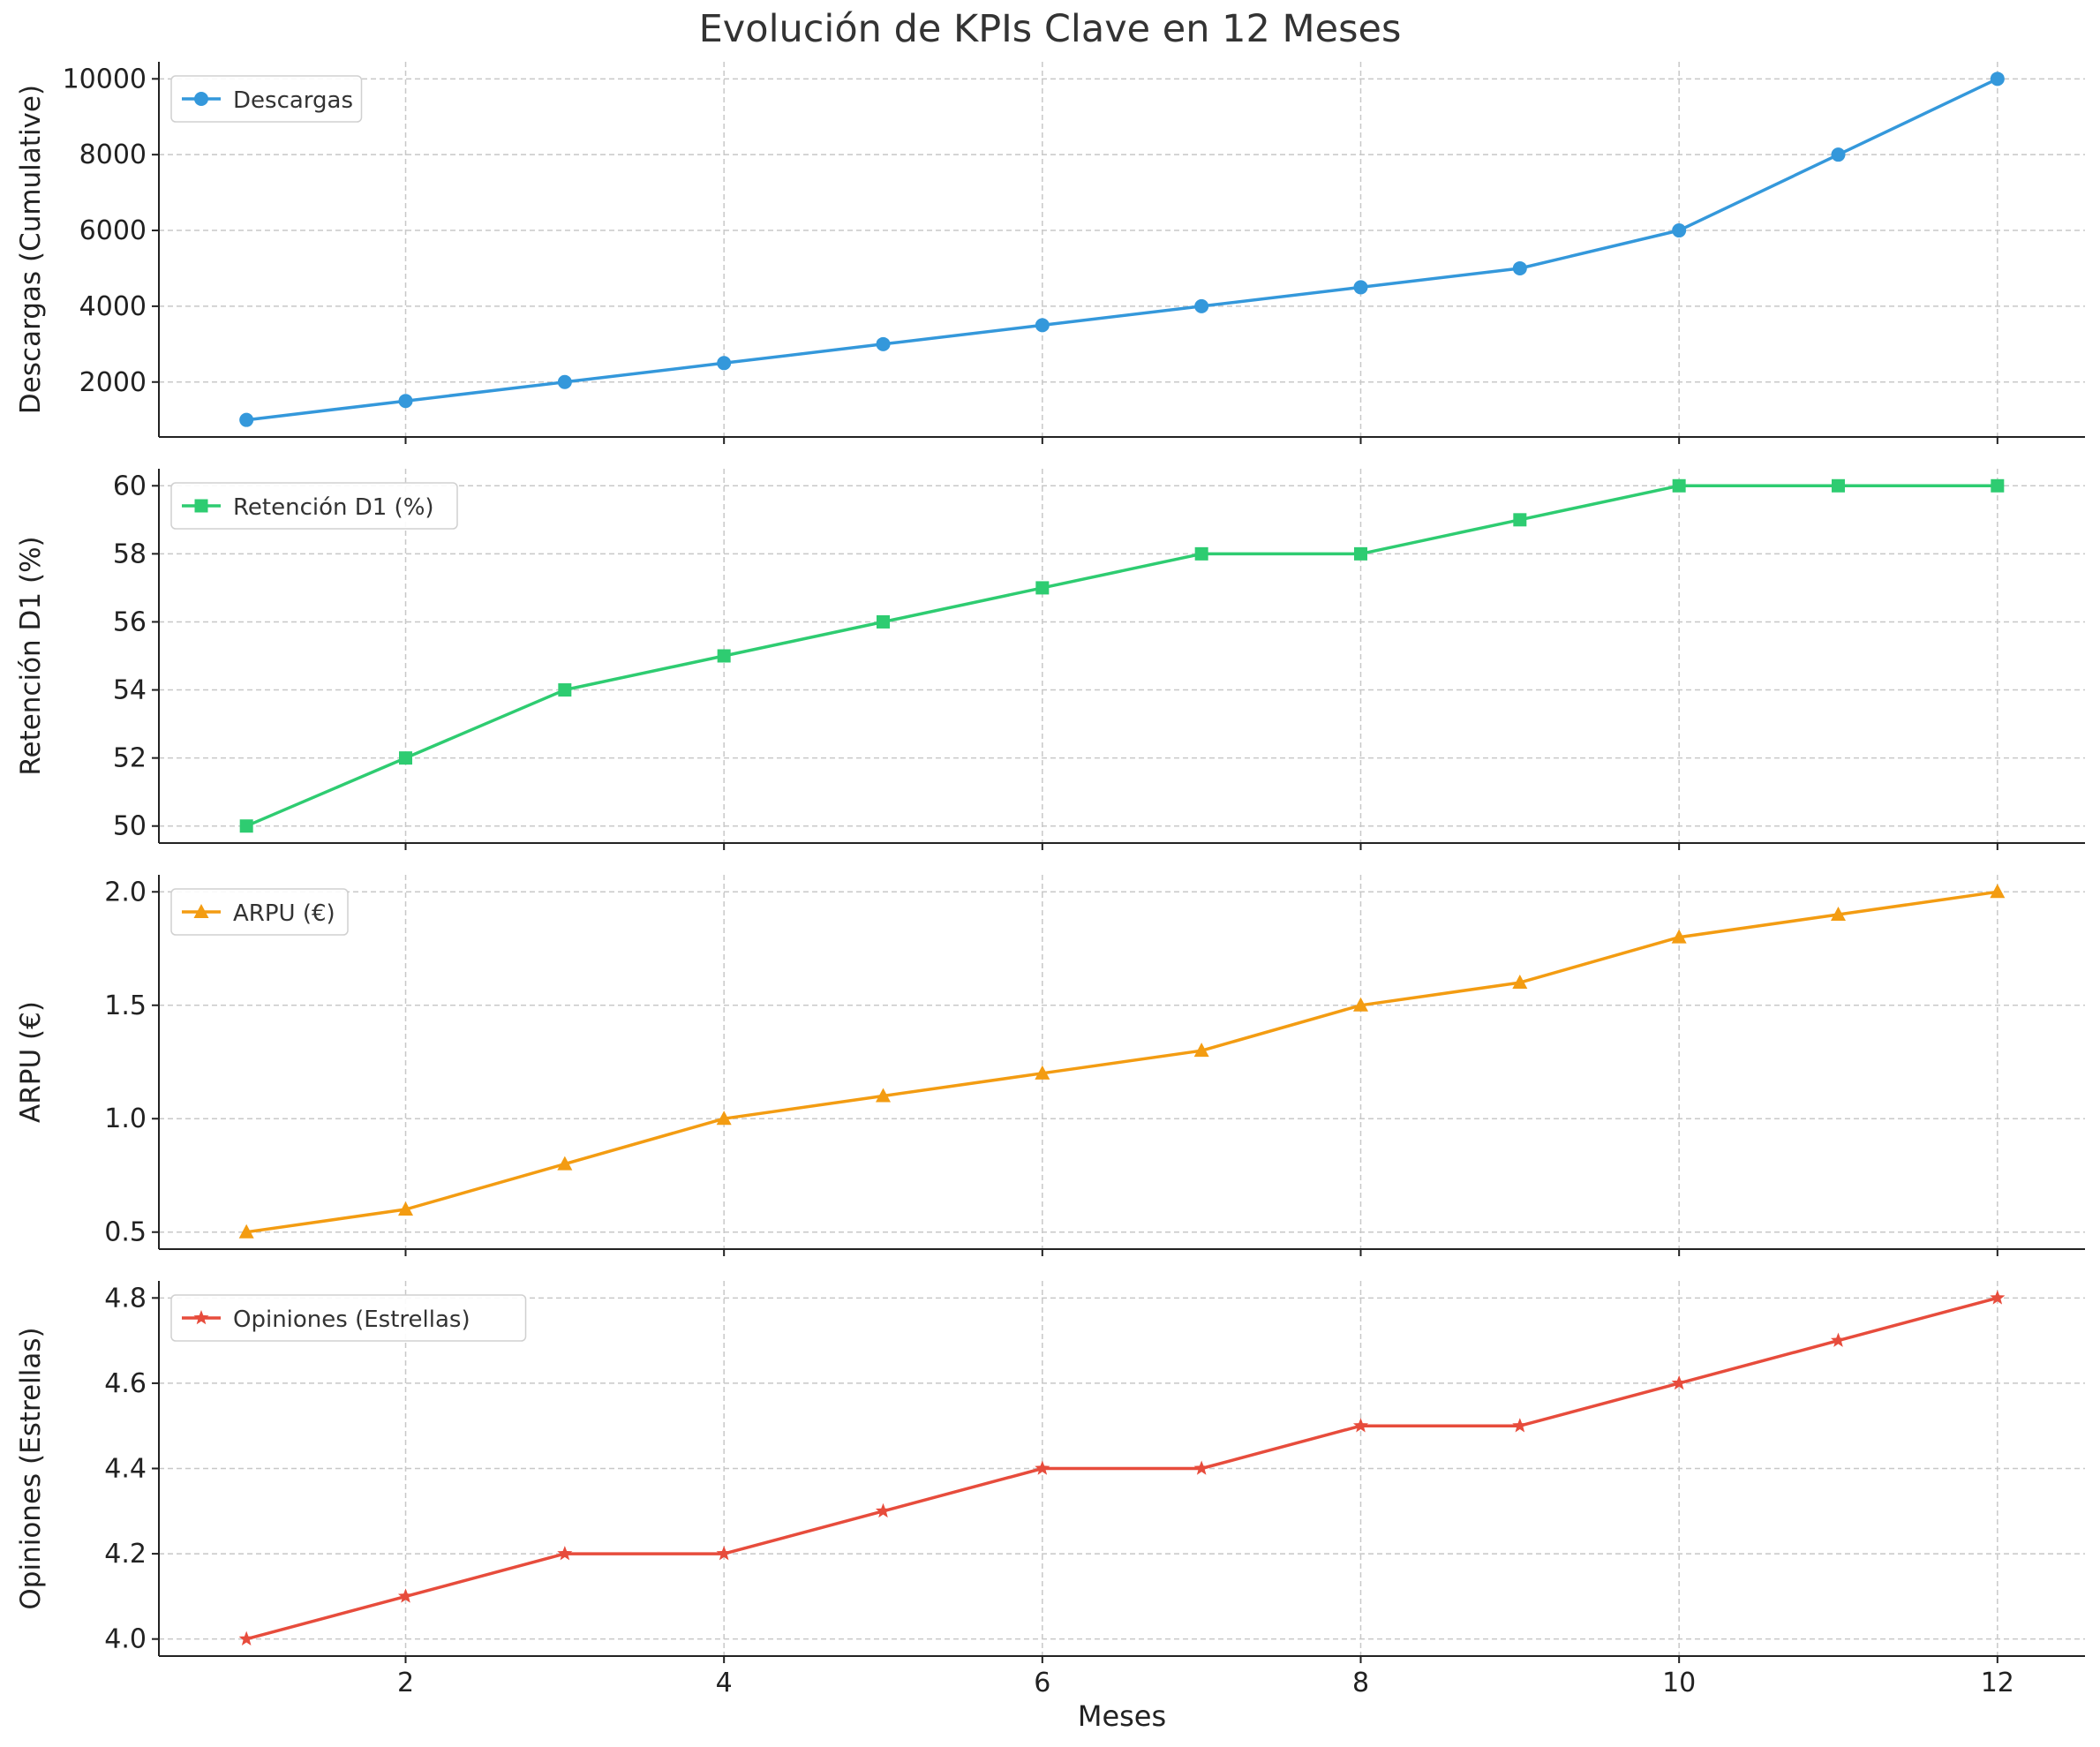 Image resolution: width=2100 pixels, height=1747 pixels. I want to click on y-tick-label: 8000, so click(113, 154).